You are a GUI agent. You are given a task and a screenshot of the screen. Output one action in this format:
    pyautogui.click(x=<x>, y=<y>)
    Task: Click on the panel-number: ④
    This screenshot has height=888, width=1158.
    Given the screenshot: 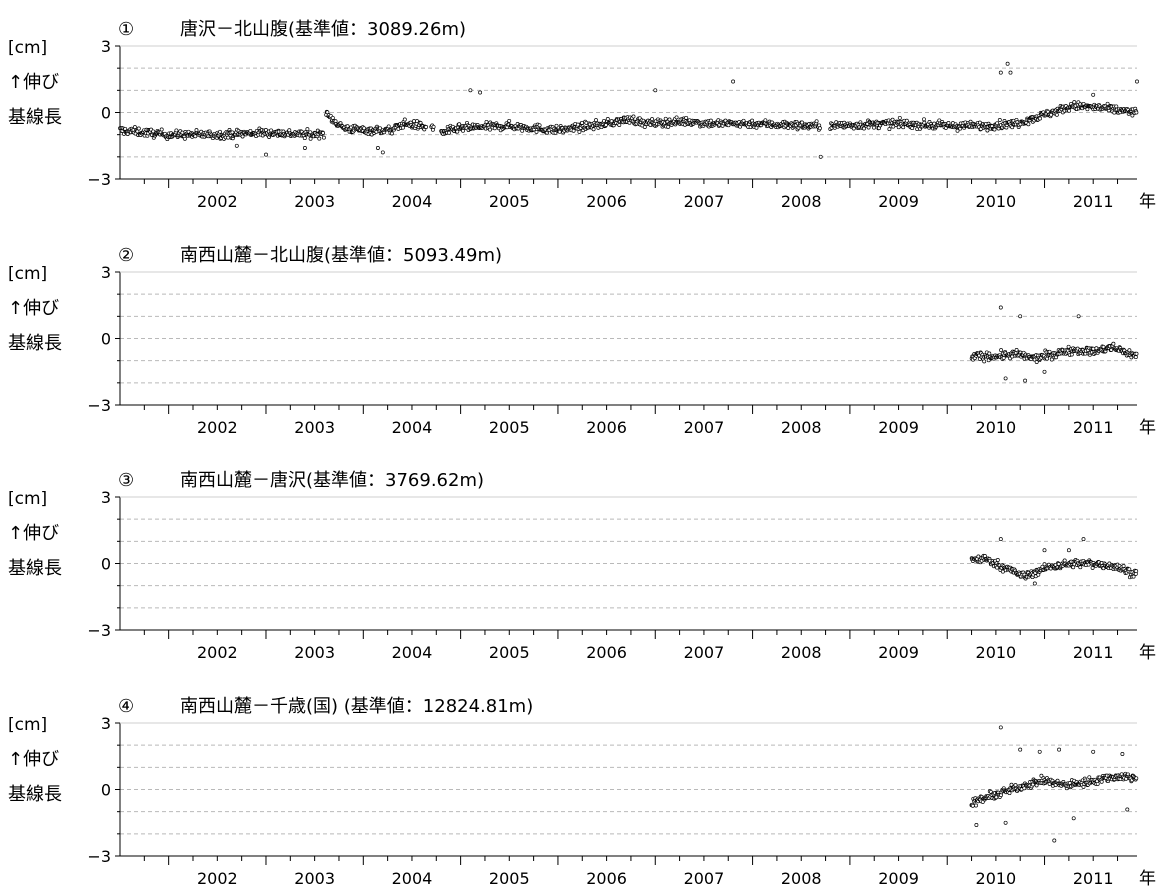 What is the action you would take?
    pyautogui.click(x=126, y=706)
    